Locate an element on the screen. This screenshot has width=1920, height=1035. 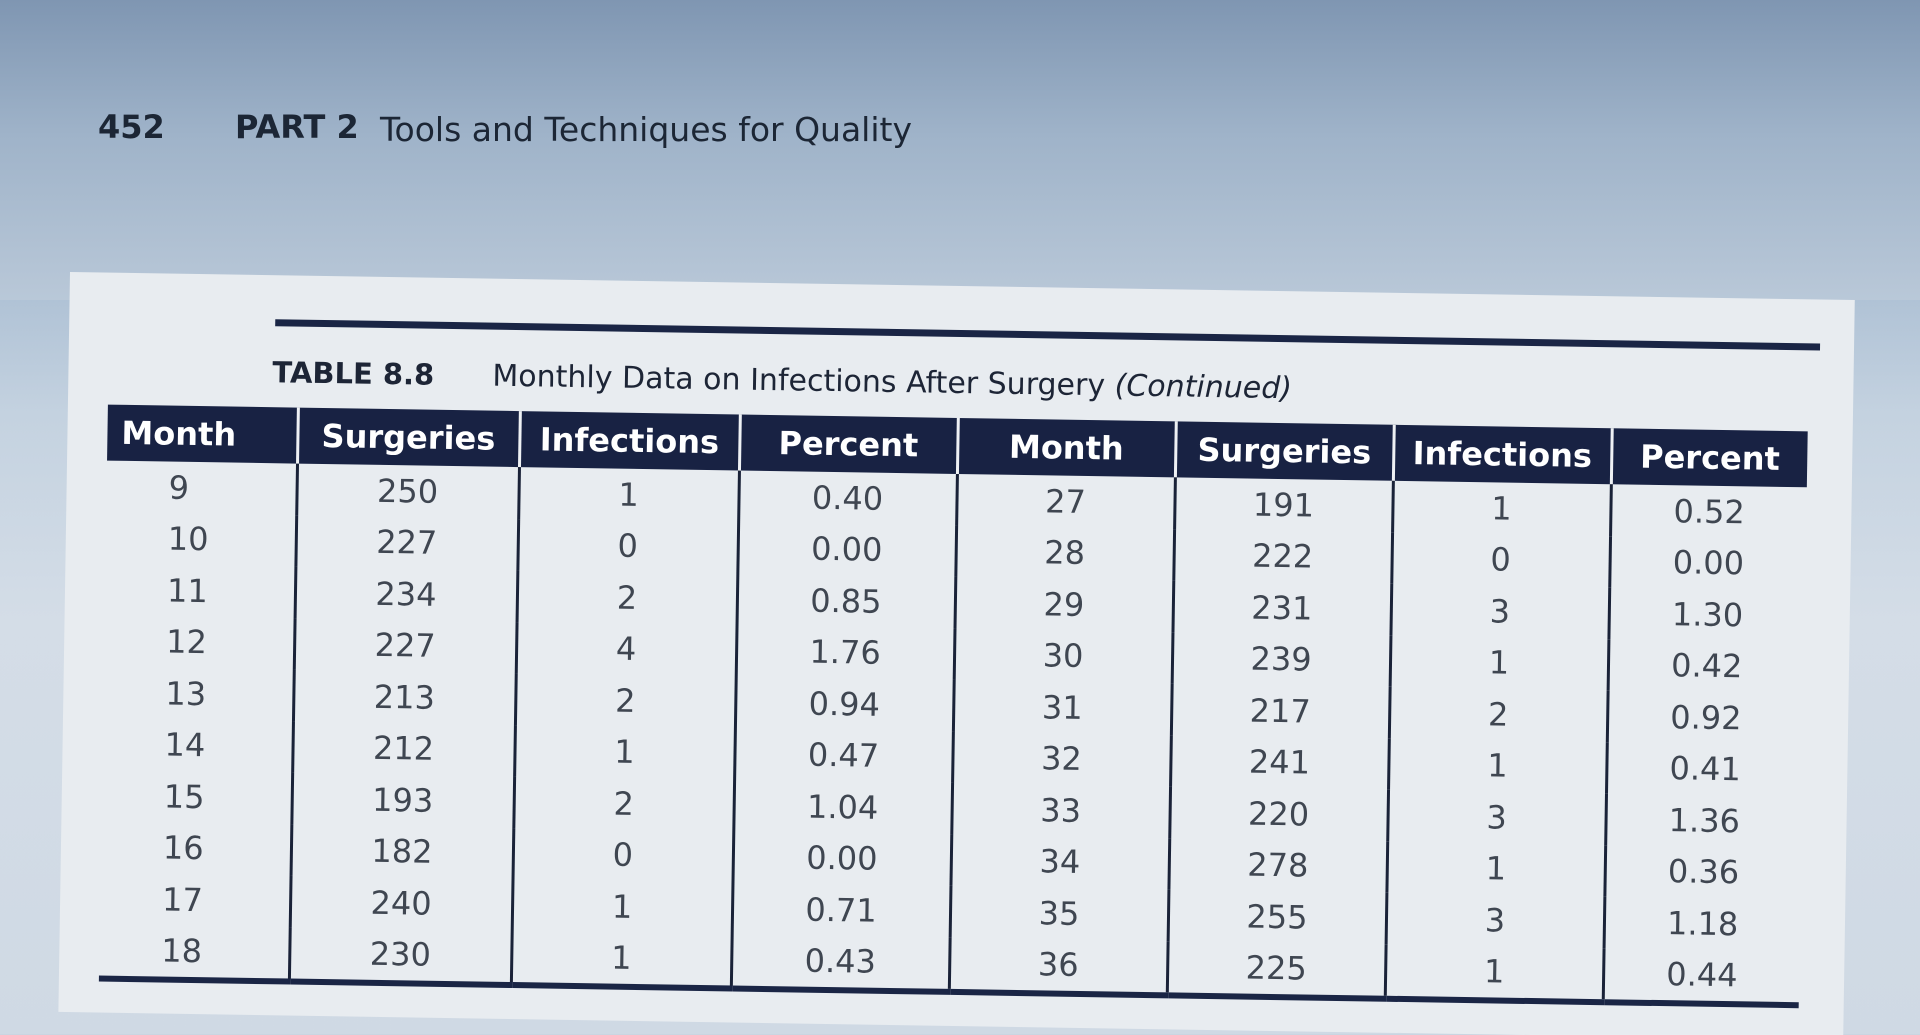
cell-percent-2: 0.00 is located at coordinates (1708, 563).